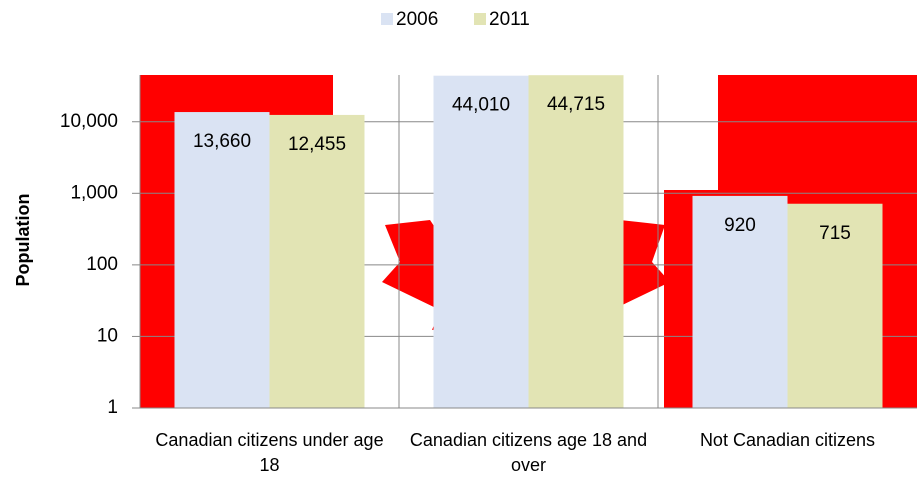 This screenshot has width=917, height=481. What do you see at coordinates (107, 335) in the screenshot?
I see `y-tick-label: 10` at bounding box center [107, 335].